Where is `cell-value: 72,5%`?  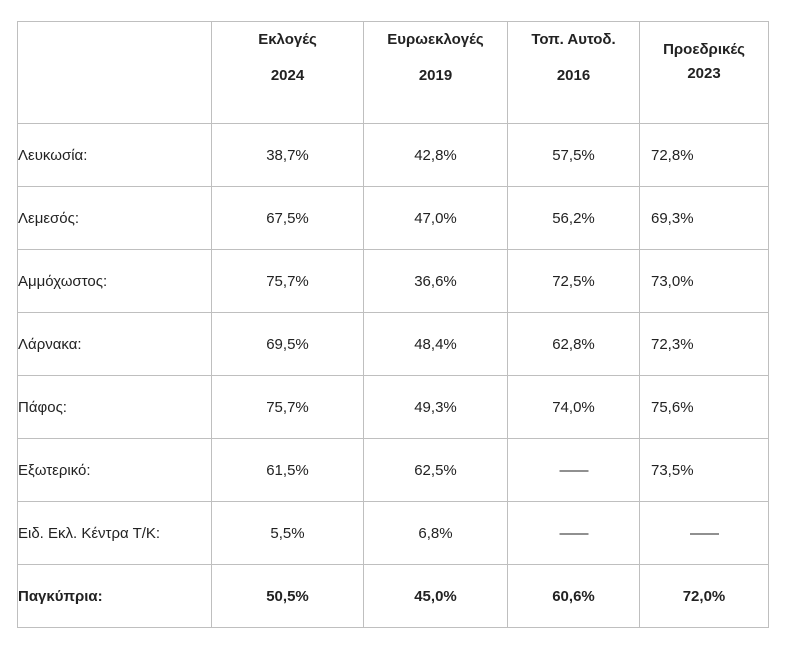 cell-value: 72,5% is located at coordinates (573, 281).